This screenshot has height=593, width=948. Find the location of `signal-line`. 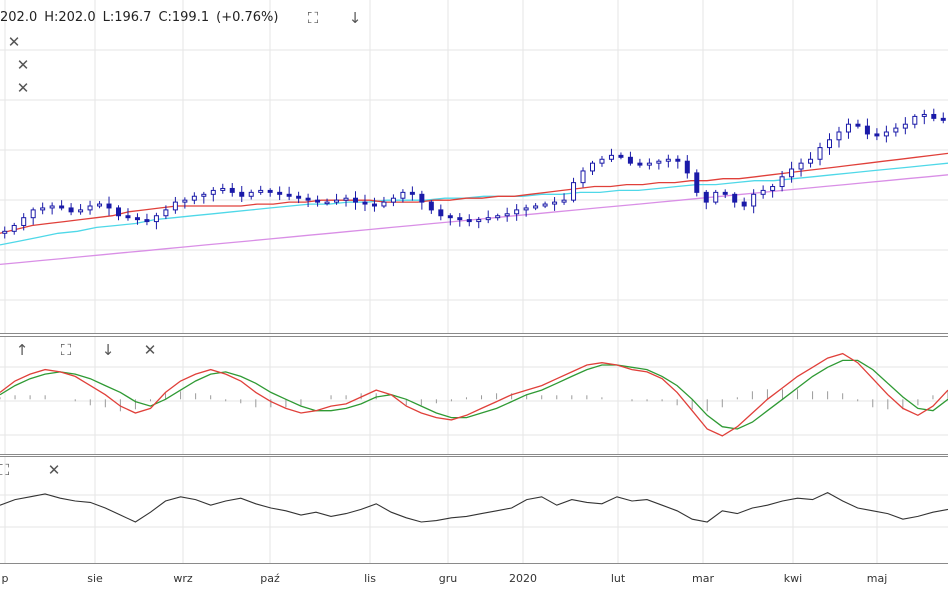

signal-line is located at coordinates (474, 394).